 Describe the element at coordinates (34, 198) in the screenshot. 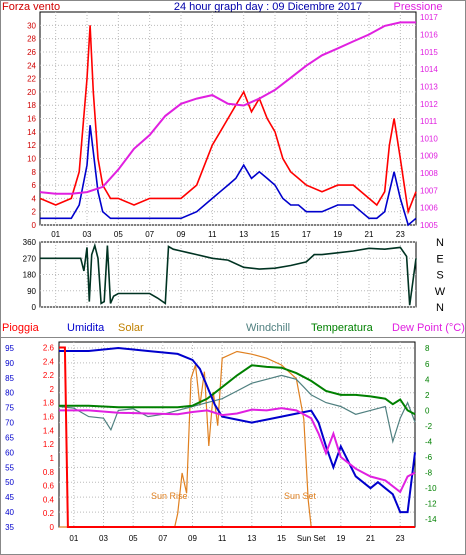

I see `wind-y-tick: 4` at that location.